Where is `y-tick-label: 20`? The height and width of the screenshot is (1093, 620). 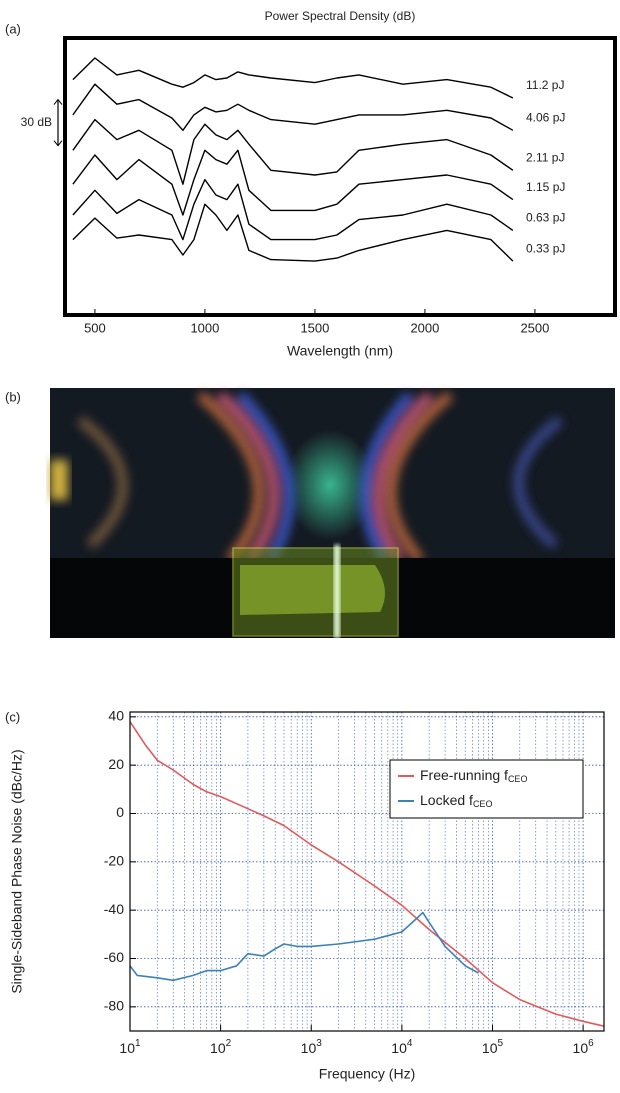
y-tick-label: 20 is located at coordinates (116, 764).